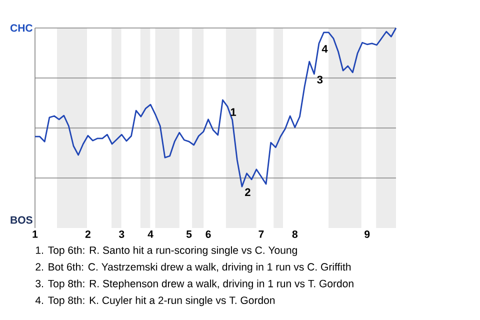 This screenshot has width=480, height=320. Describe the element at coordinates (189, 234) in the screenshot. I see `x-tick-label: 5` at that location.